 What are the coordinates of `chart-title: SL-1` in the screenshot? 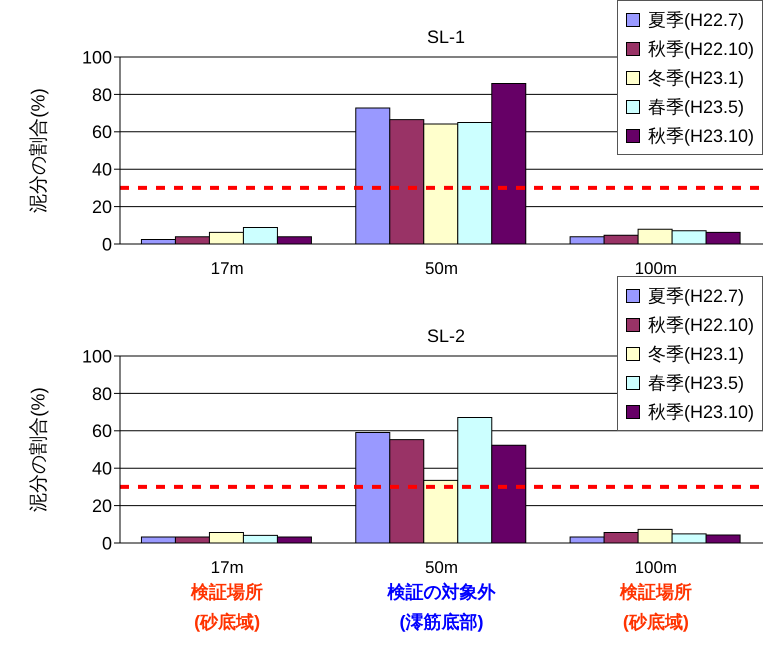 It's located at (446, 37).